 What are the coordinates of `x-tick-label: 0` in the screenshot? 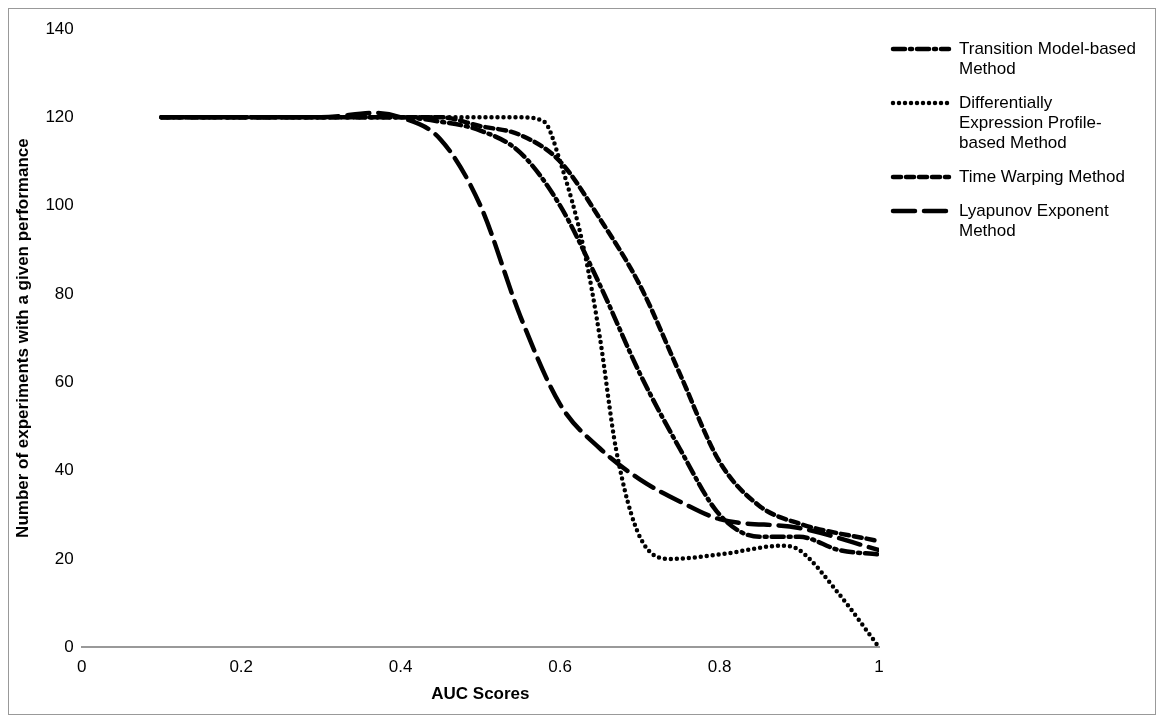 It's located at (82, 667).